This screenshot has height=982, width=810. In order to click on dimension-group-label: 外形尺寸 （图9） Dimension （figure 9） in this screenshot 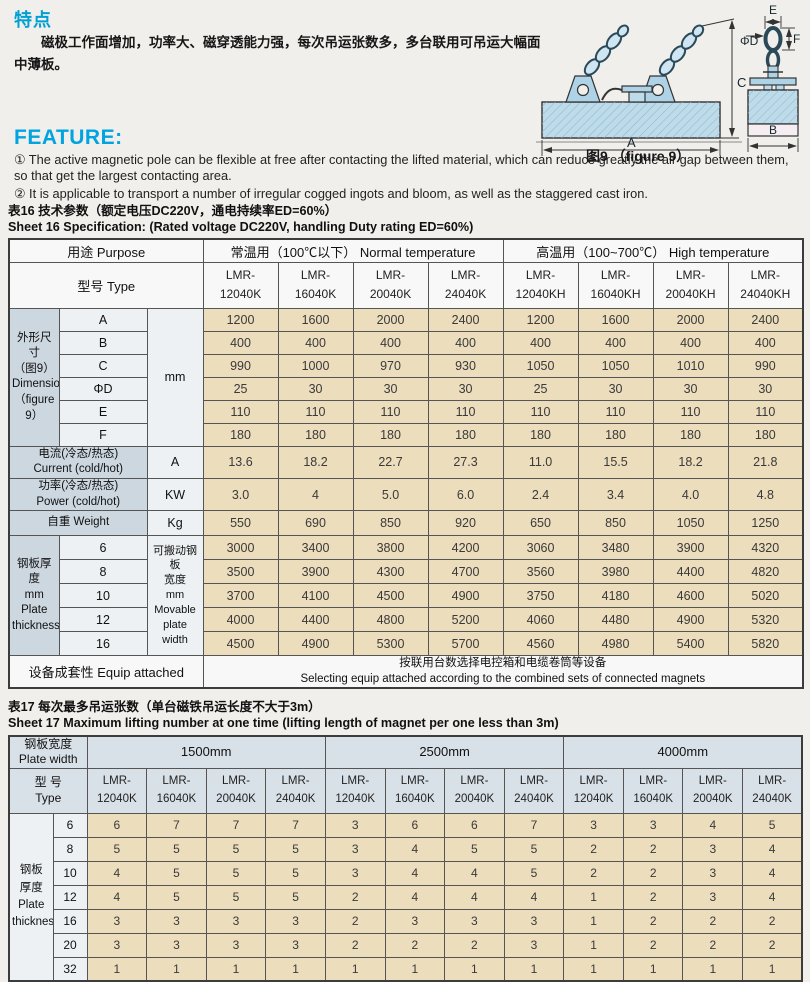, I will do `click(34, 377)`.